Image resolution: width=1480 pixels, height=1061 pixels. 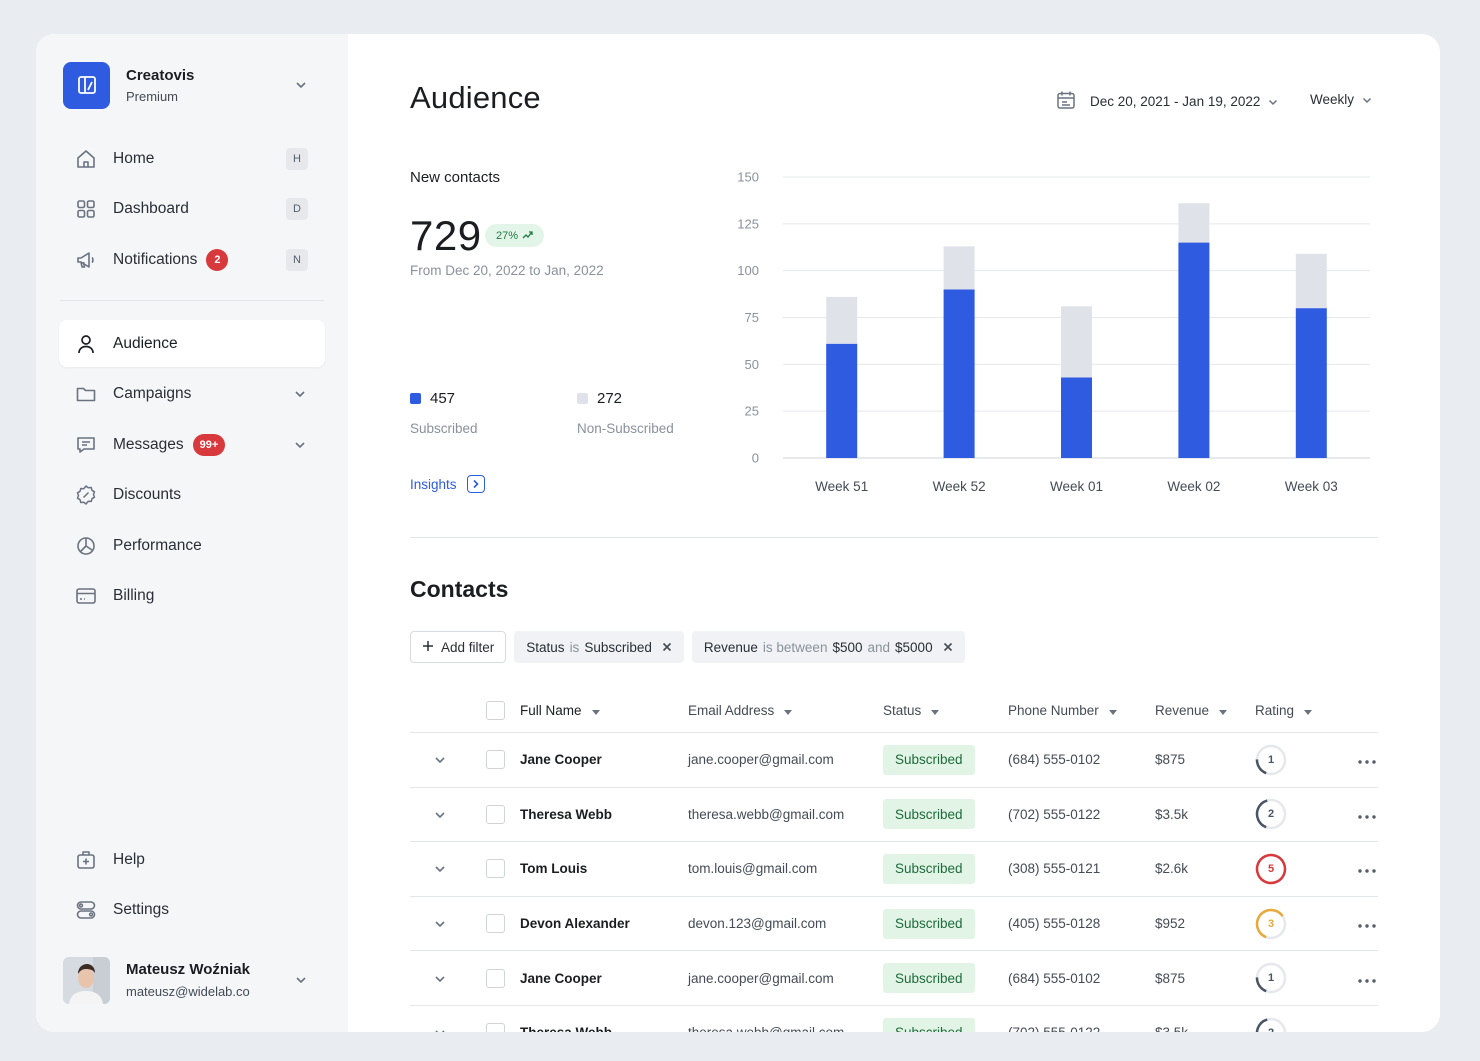 I want to click on nav-item-messages: Messages 99+, so click(x=192, y=444).